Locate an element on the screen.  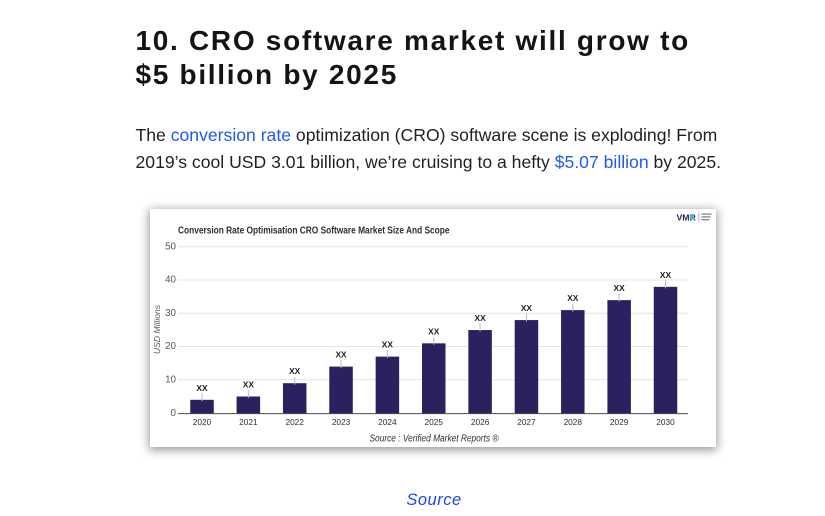
svg-text: 2020 is located at coordinates (202, 421).